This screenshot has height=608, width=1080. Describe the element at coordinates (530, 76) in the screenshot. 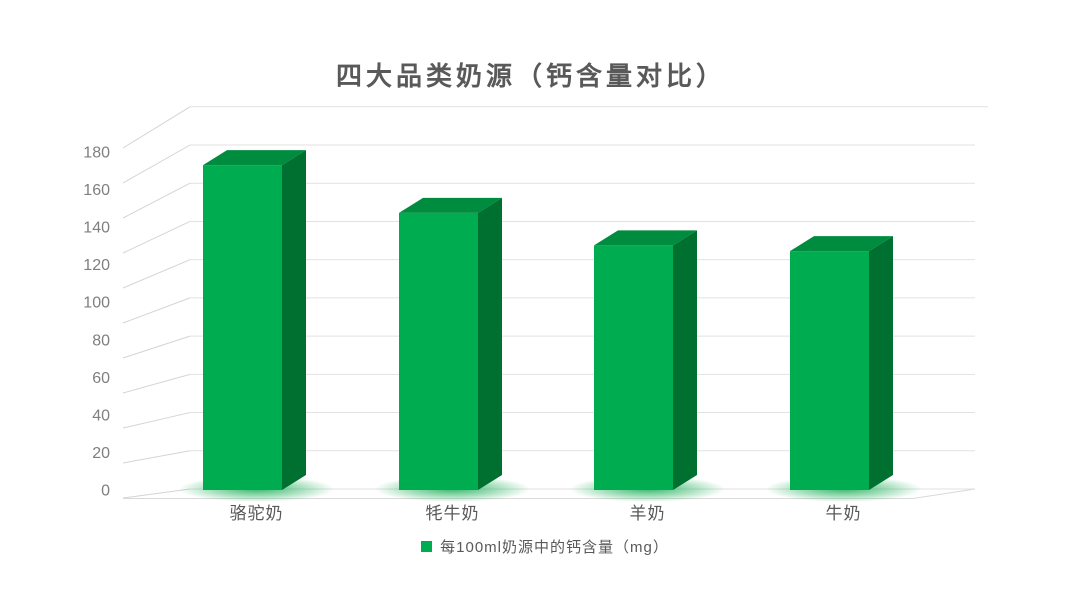

I see `chart-title: 四大品类奶源（钙含量对比）` at that location.